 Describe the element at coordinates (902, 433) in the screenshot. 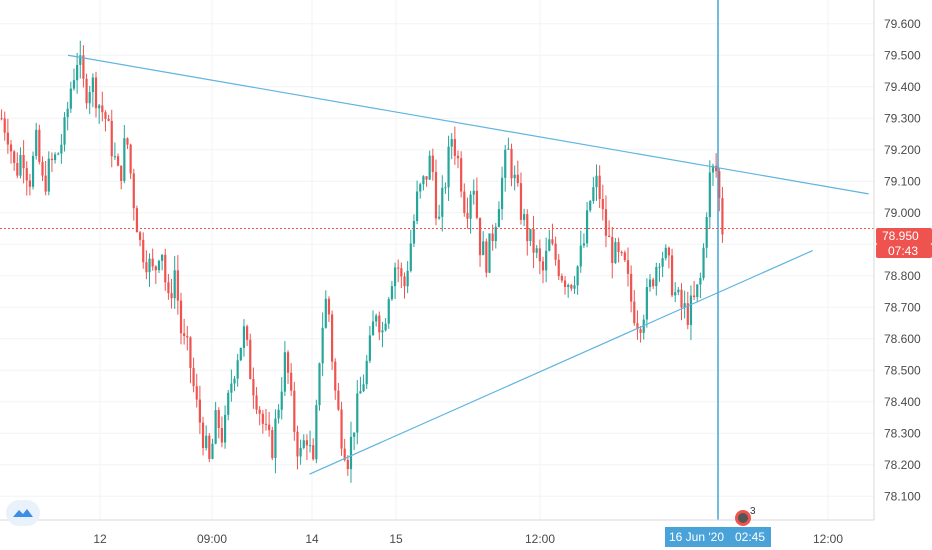

I see `y-tick-label: 78.300` at that location.